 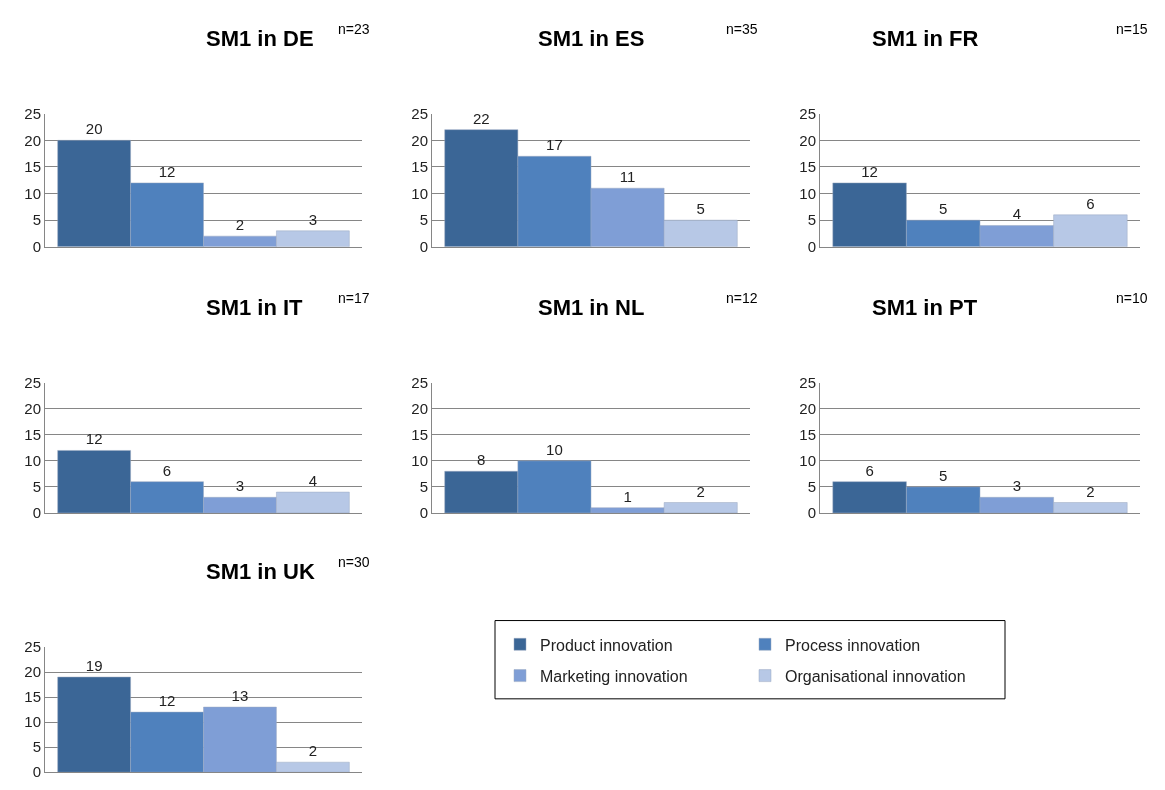 What do you see at coordinates (742, 298) in the screenshot?
I see `text: n=12` at bounding box center [742, 298].